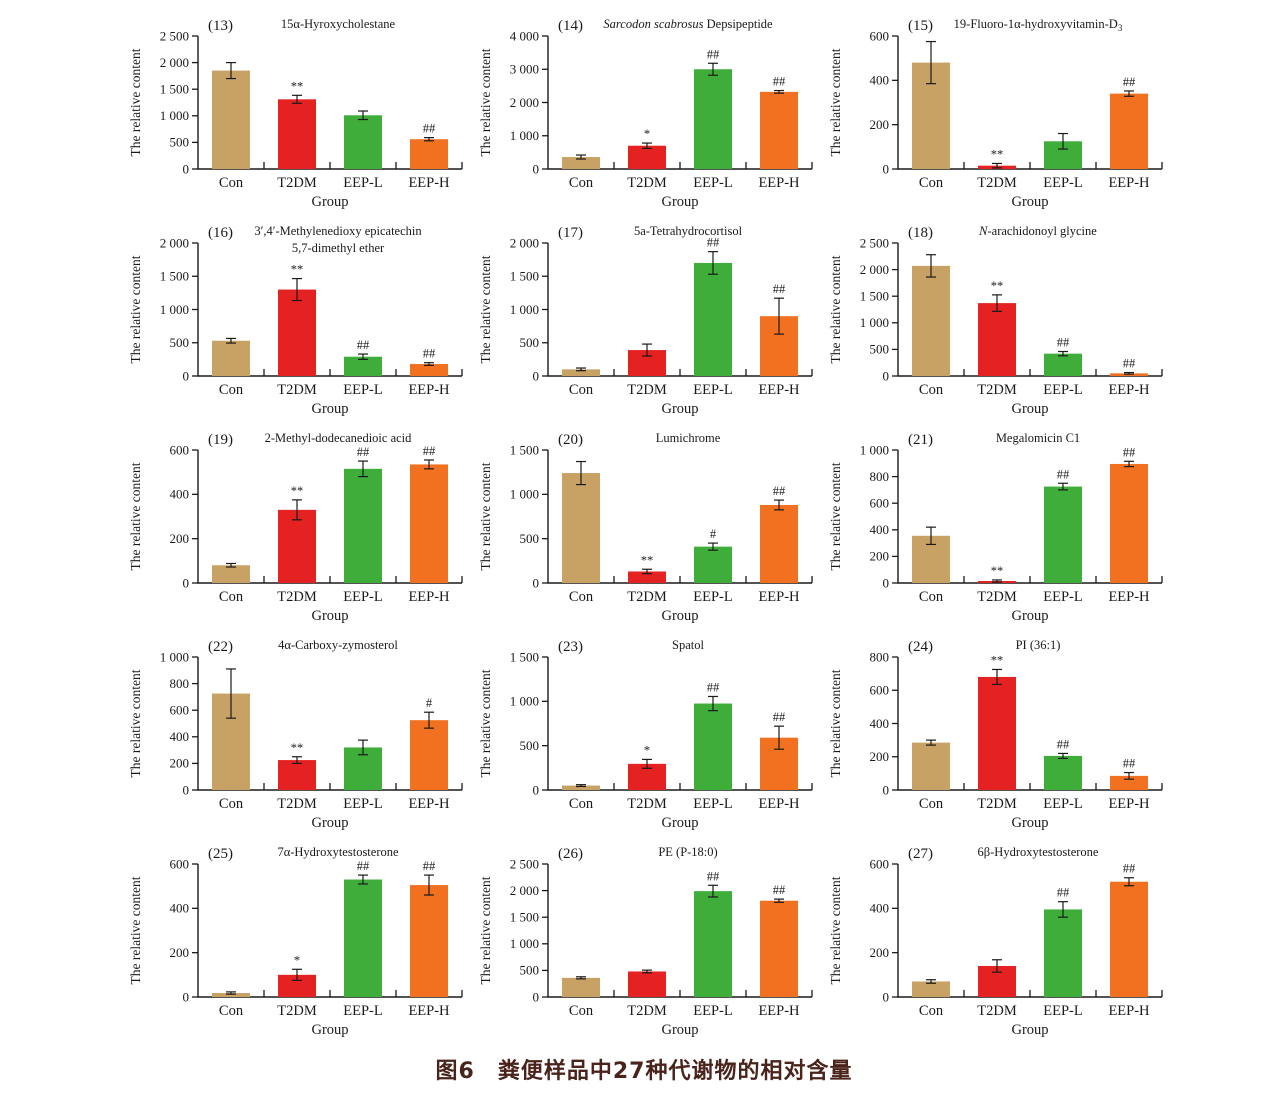  Describe the element at coordinates (920, 26) in the screenshot. I see `panel-number: (15)` at that location.